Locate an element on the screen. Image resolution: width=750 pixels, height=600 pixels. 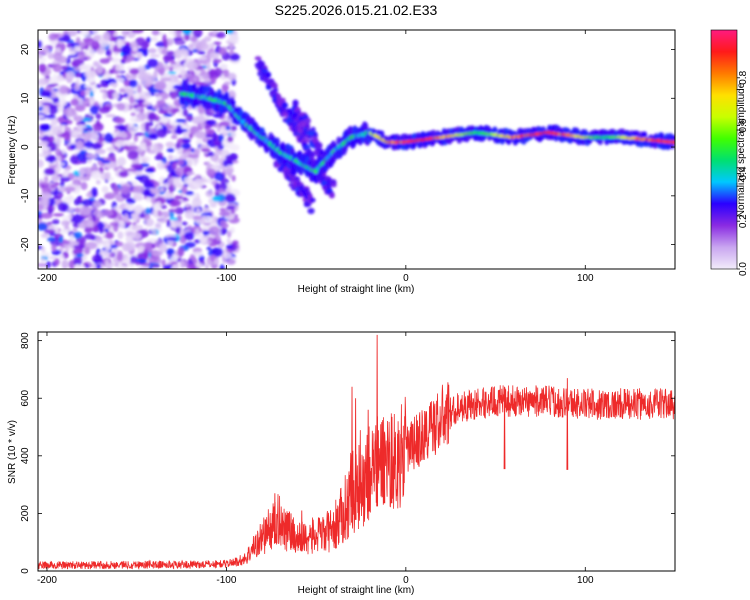
spectrogram-x-tick-label: -100 is located at coordinates (226, 278).